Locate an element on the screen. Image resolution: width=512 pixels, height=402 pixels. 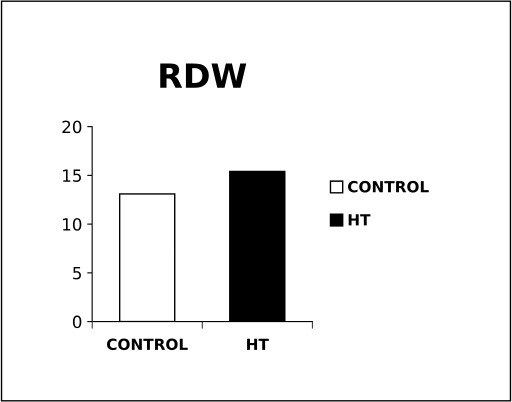
y-tick-label: 0 is located at coordinates (77, 322).